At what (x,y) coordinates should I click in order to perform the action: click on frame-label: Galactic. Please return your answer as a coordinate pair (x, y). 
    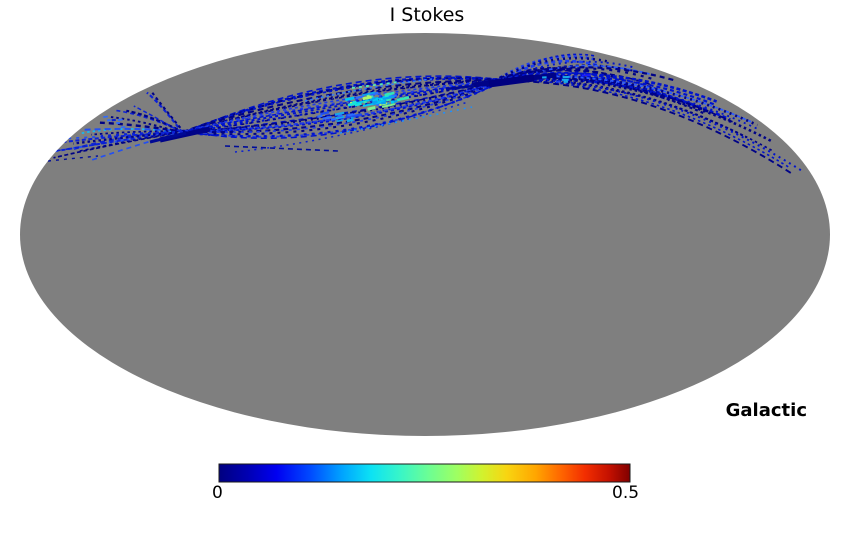
    Looking at the image, I should click on (766, 410).